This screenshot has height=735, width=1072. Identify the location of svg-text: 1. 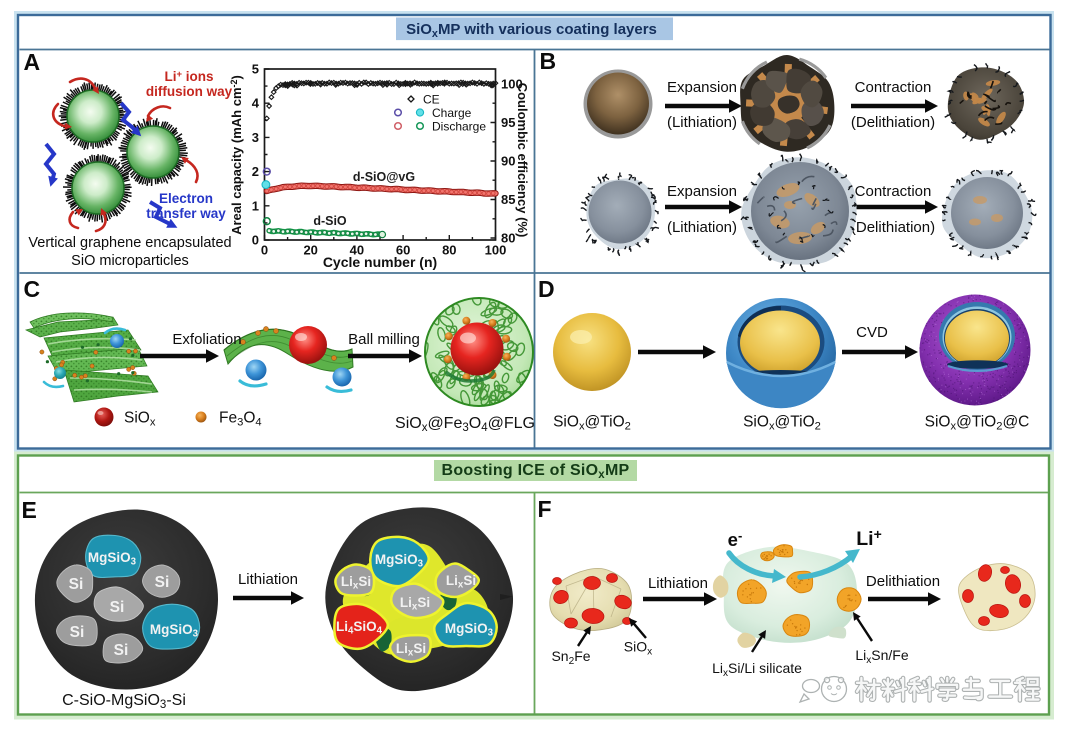
(255, 205).